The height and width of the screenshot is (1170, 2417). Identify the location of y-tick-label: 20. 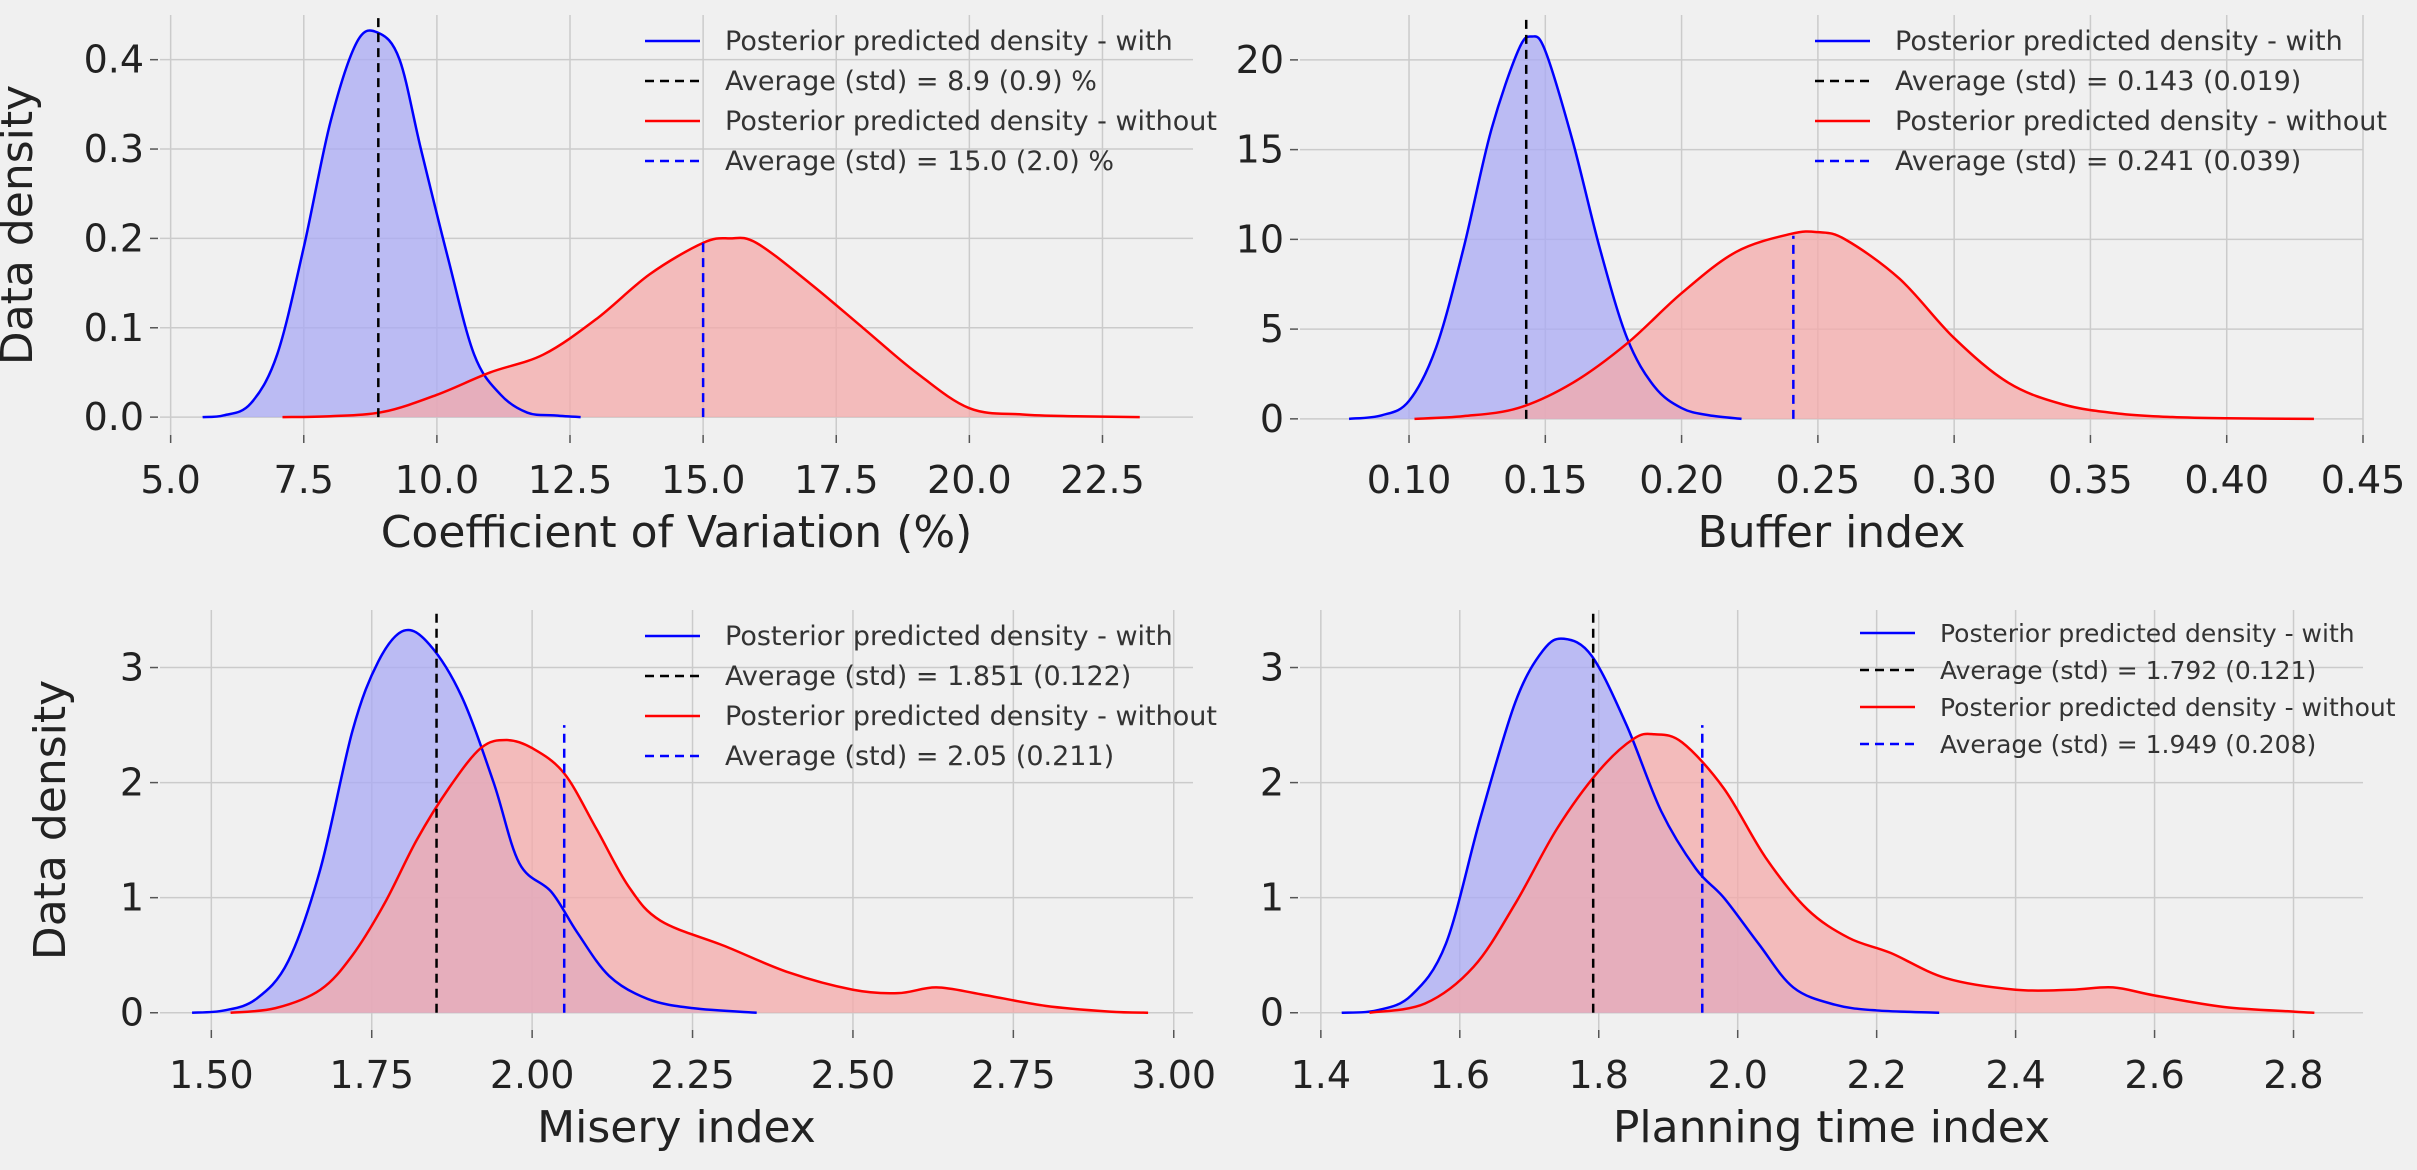
(1260, 60).